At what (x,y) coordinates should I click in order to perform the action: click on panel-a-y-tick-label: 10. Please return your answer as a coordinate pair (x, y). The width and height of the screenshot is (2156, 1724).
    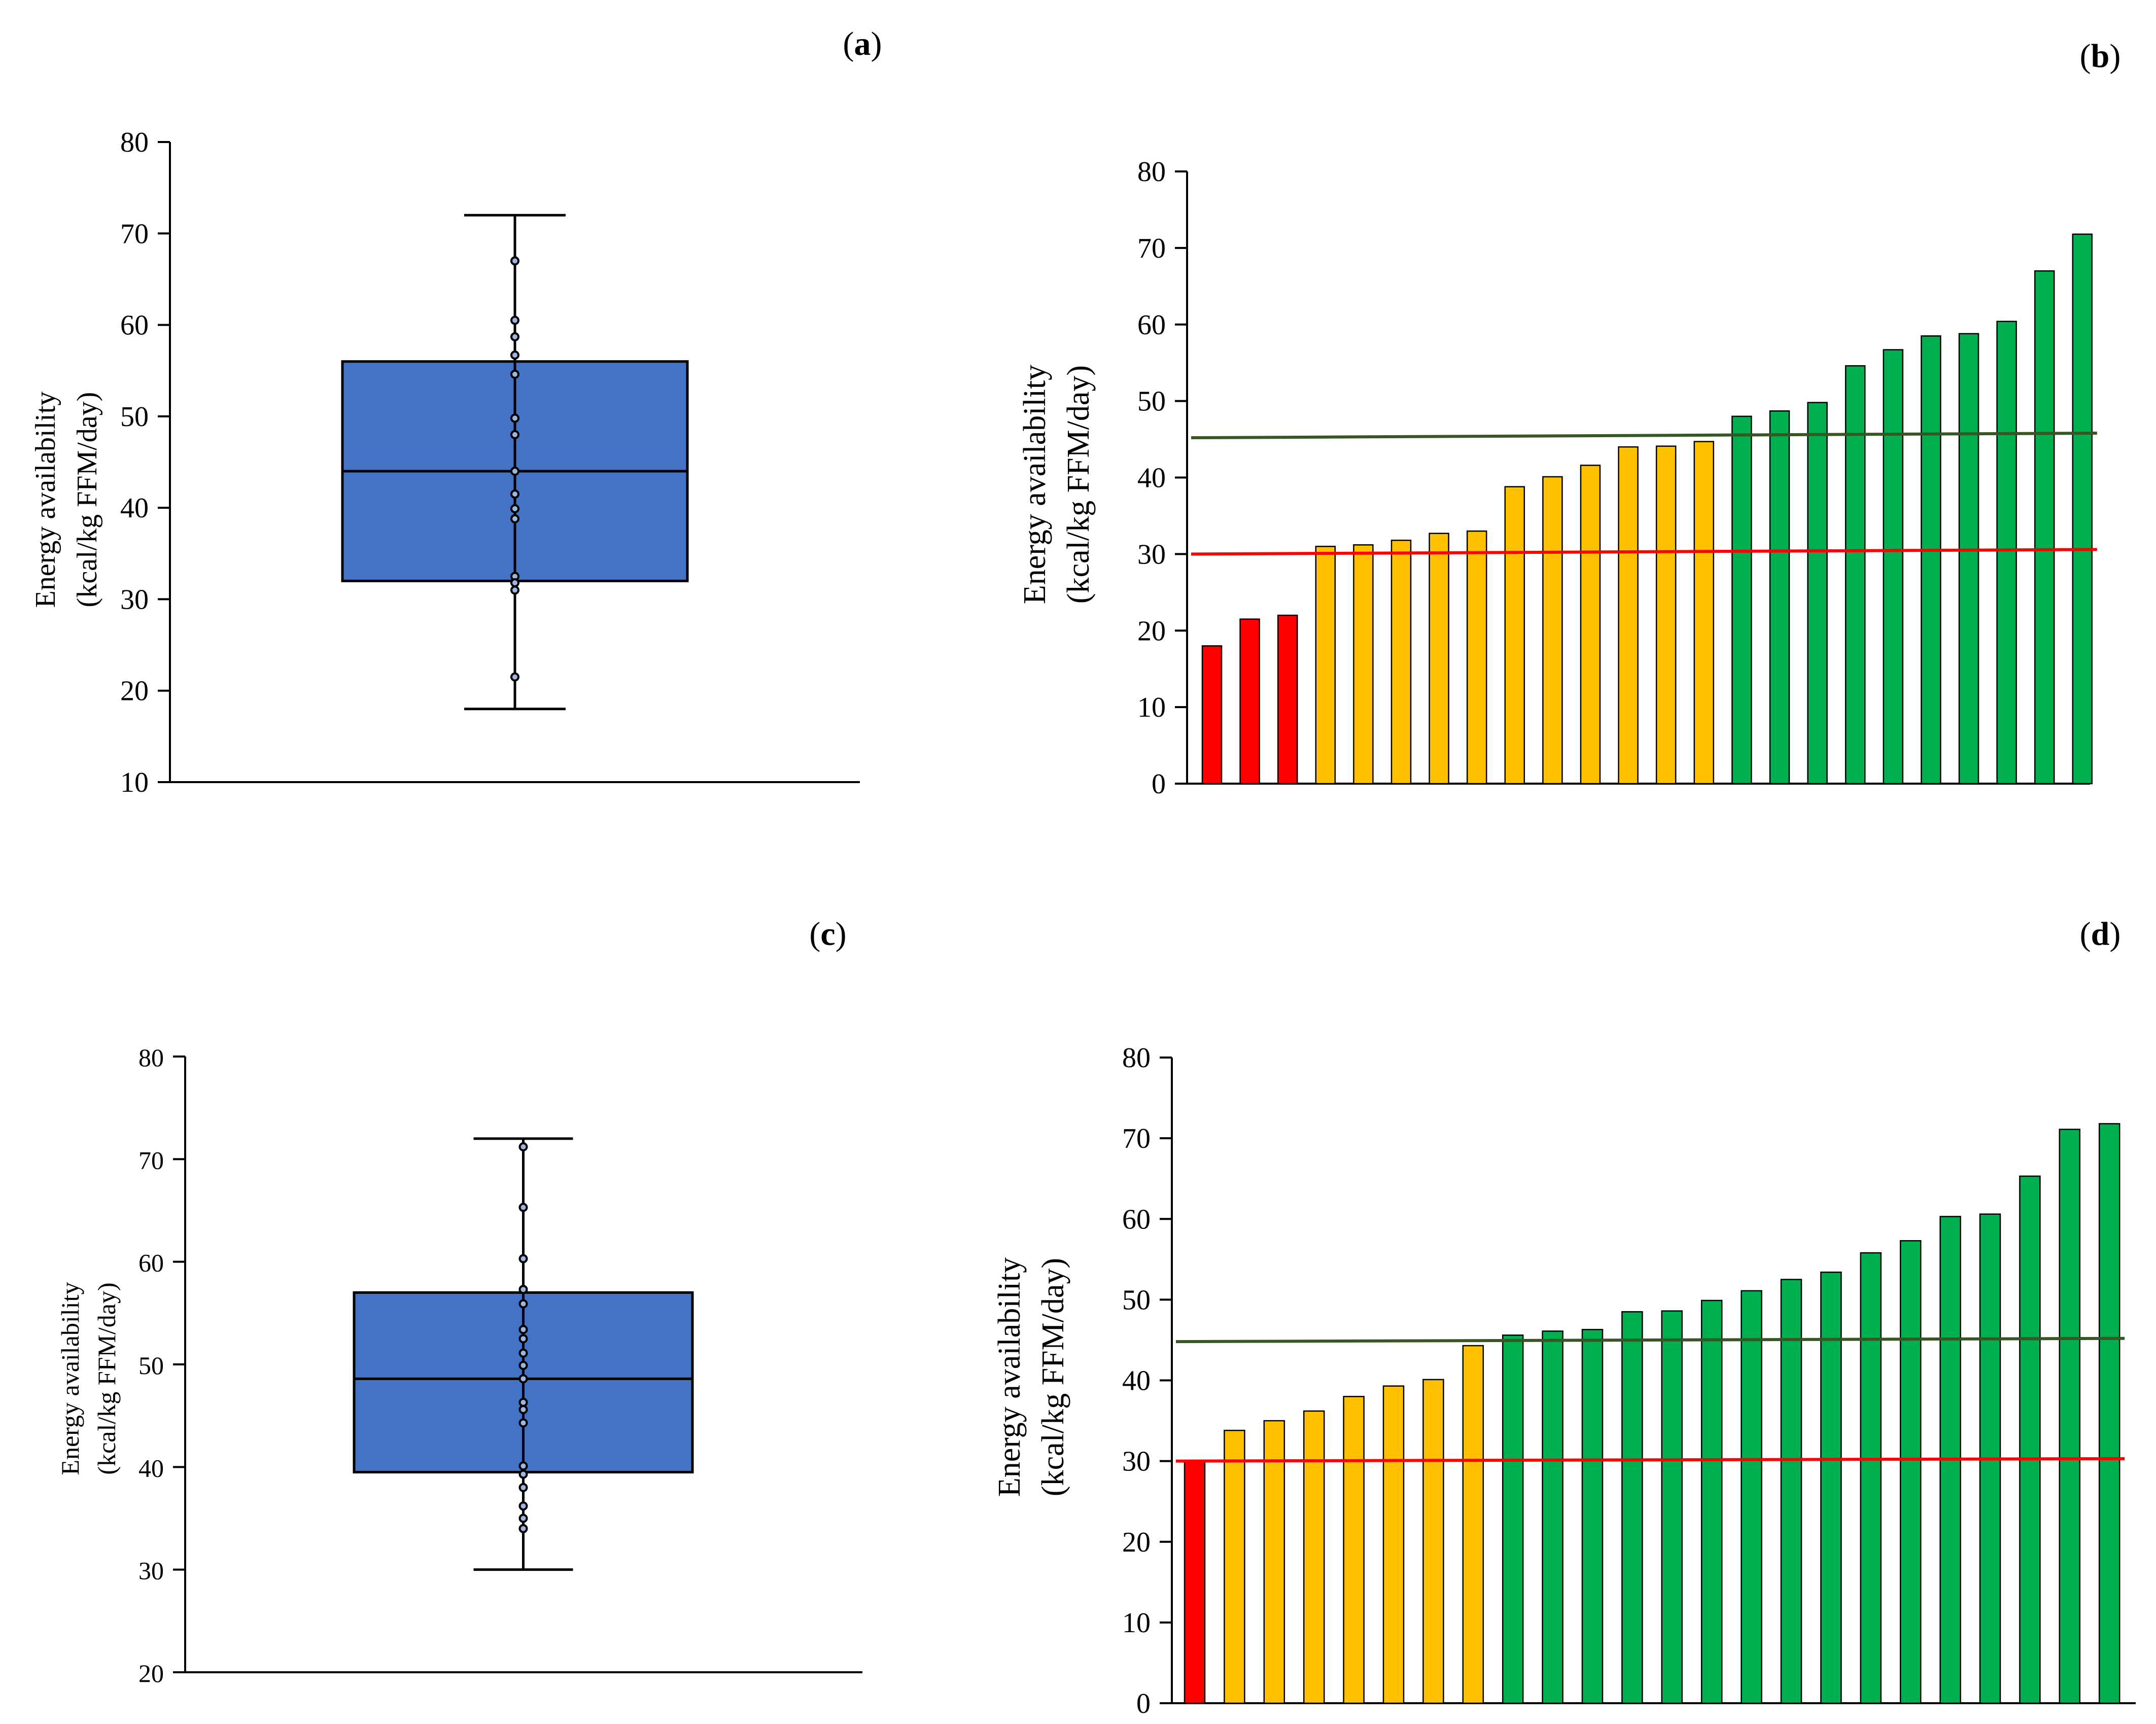
    Looking at the image, I should click on (134, 782).